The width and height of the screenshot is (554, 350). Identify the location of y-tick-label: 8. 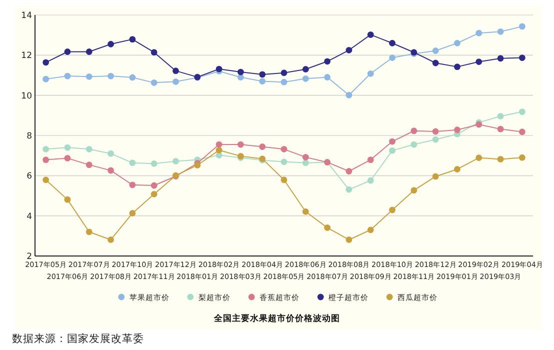
(29, 137).